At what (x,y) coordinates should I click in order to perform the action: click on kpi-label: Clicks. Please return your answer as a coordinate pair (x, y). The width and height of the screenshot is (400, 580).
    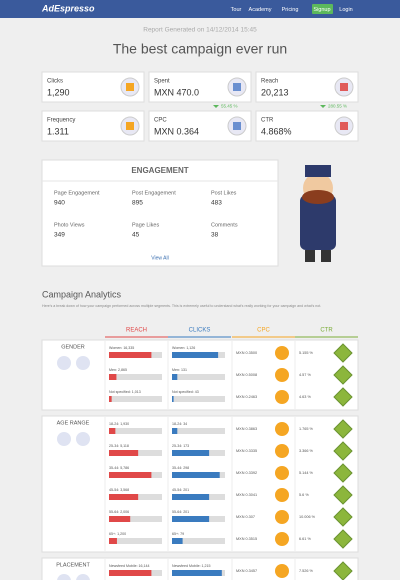
    Looking at the image, I should click on (55, 82).